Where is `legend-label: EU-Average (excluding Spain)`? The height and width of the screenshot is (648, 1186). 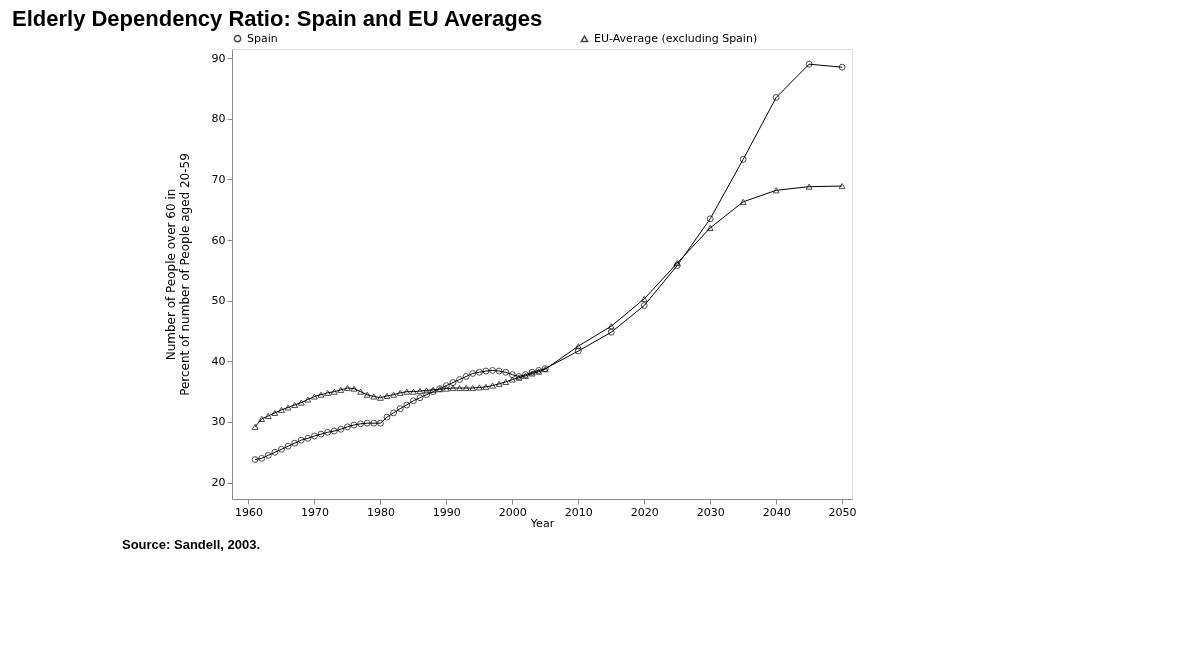
legend-label: EU-Average (excluding Spain) is located at coordinates (676, 38).